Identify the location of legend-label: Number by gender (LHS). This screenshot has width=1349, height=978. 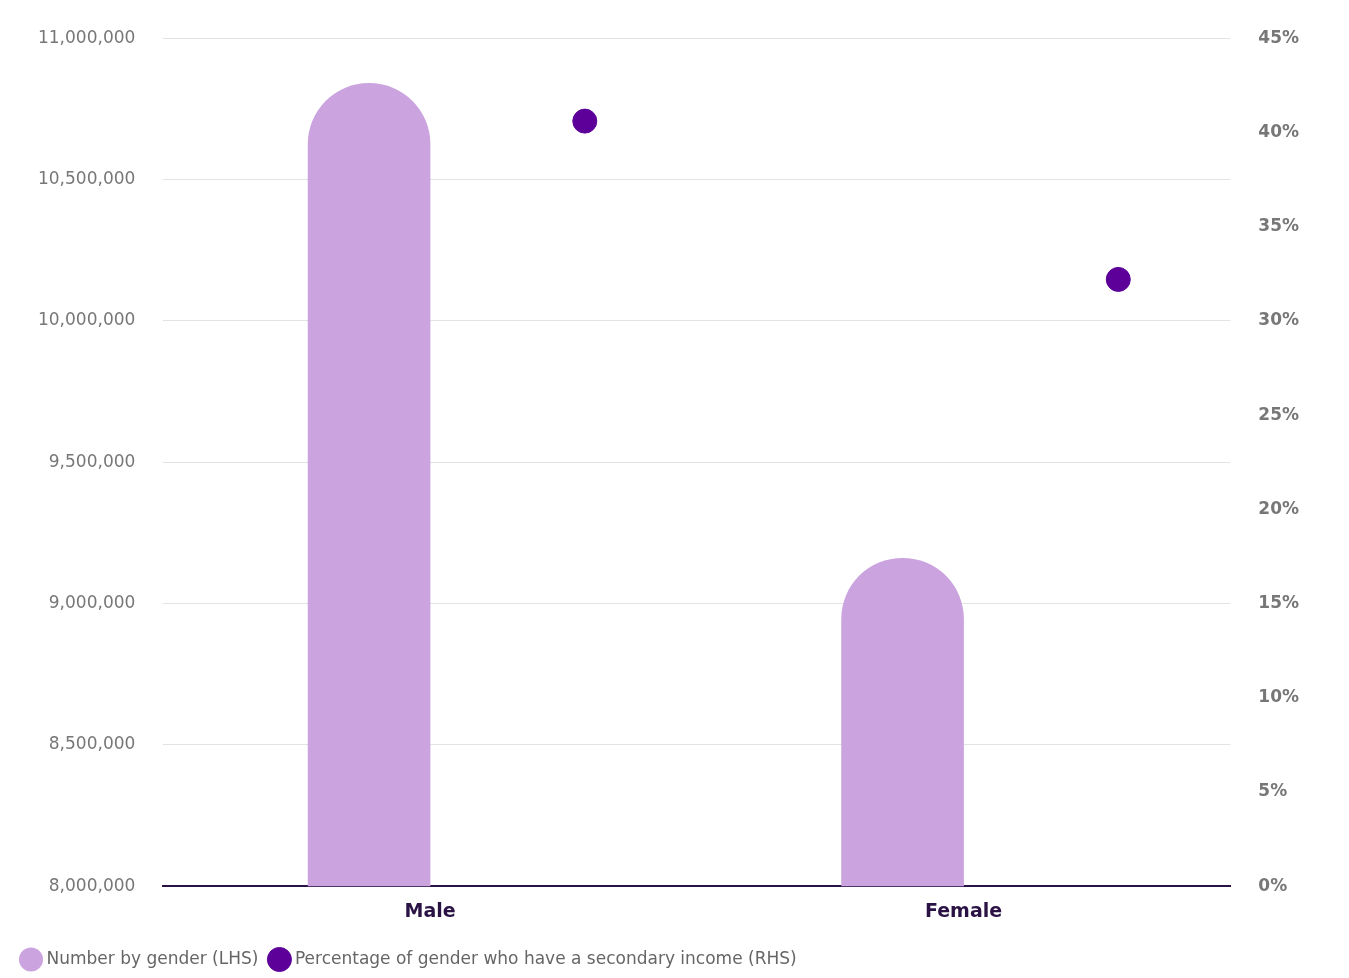
(152, 957).